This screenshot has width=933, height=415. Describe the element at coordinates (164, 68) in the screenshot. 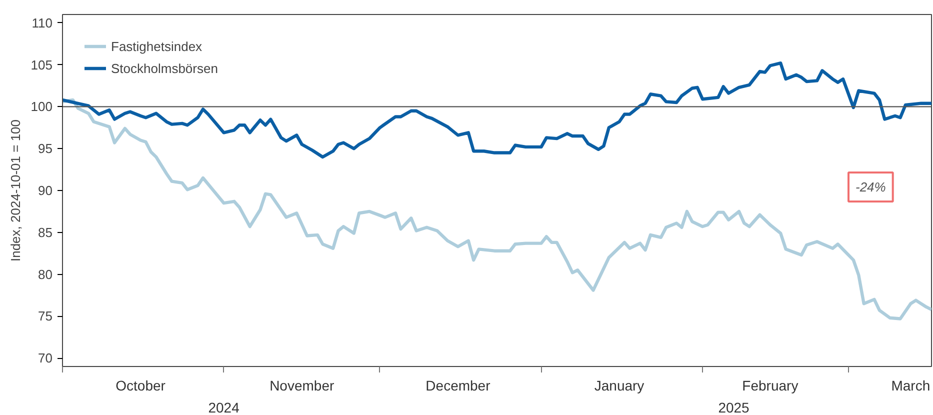

I see `legend-label: Stockholmsbörsen` at that location.